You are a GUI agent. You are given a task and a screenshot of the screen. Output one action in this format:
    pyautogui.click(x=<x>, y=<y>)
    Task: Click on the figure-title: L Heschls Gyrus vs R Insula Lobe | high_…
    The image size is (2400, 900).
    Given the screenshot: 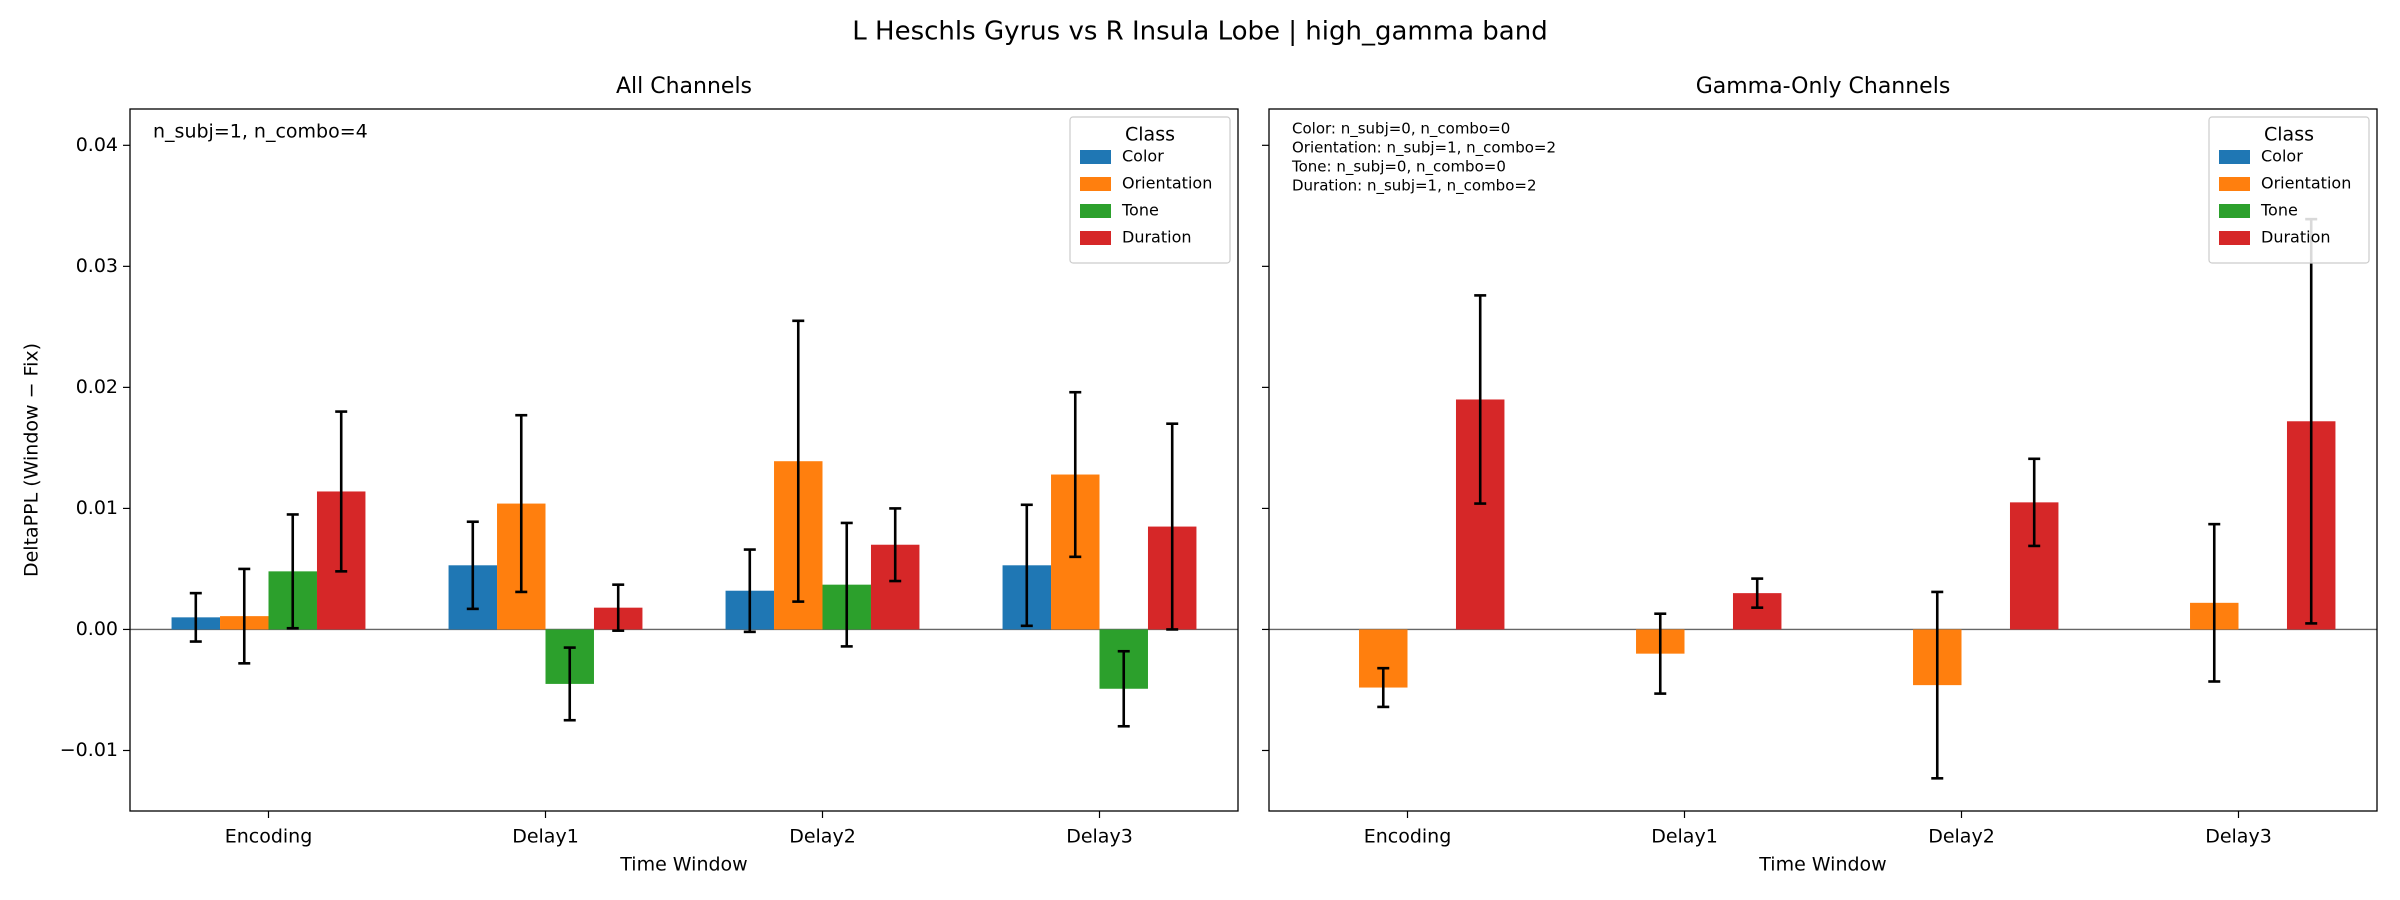 What is the action you would take?
    pyautogui.click(x=1199, y=32)
    